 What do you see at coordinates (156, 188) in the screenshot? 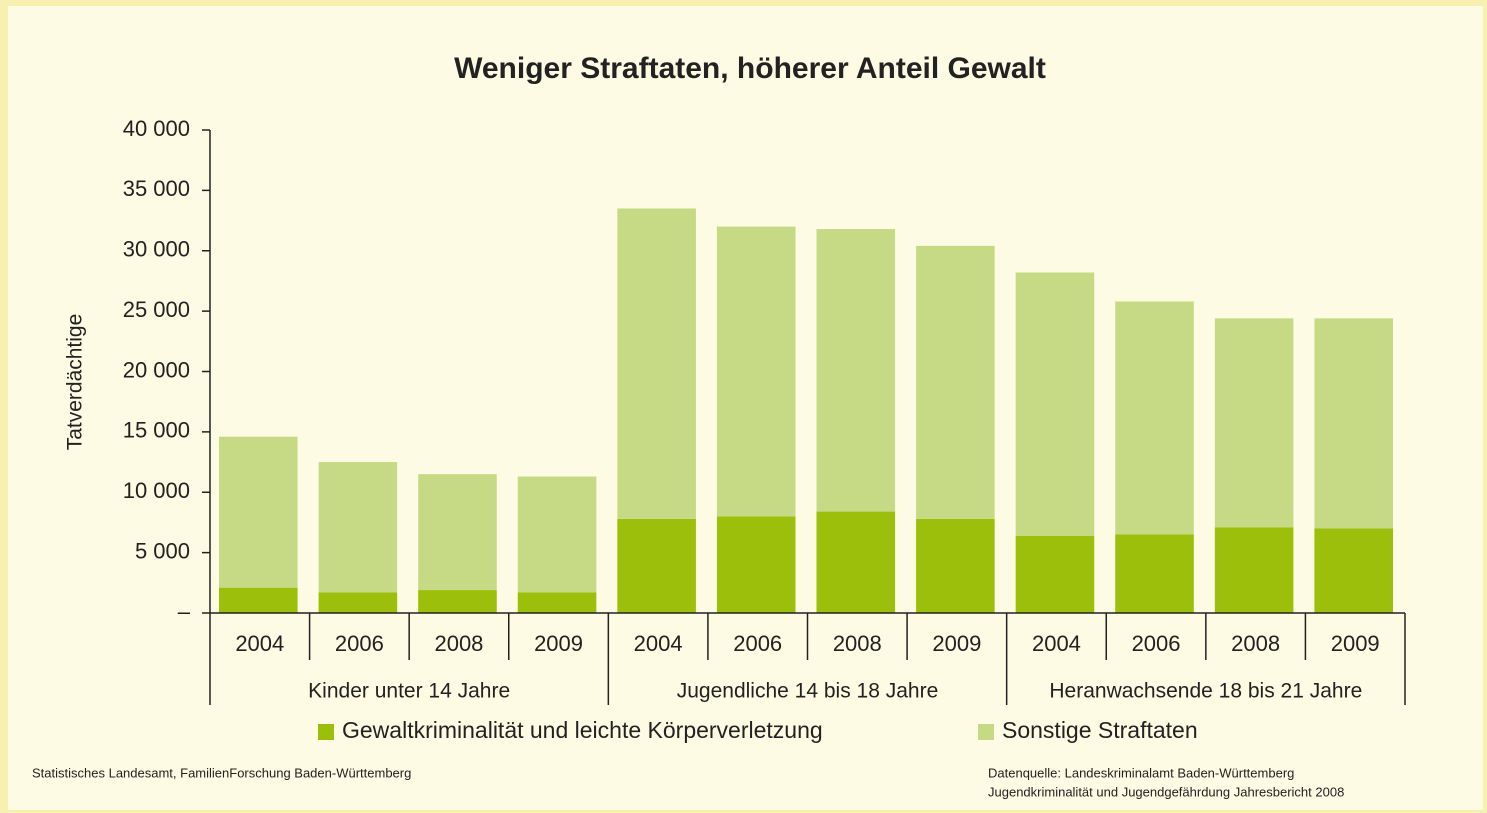
I see `y-tick-label: 35 000` at bounding box center [156, 188].